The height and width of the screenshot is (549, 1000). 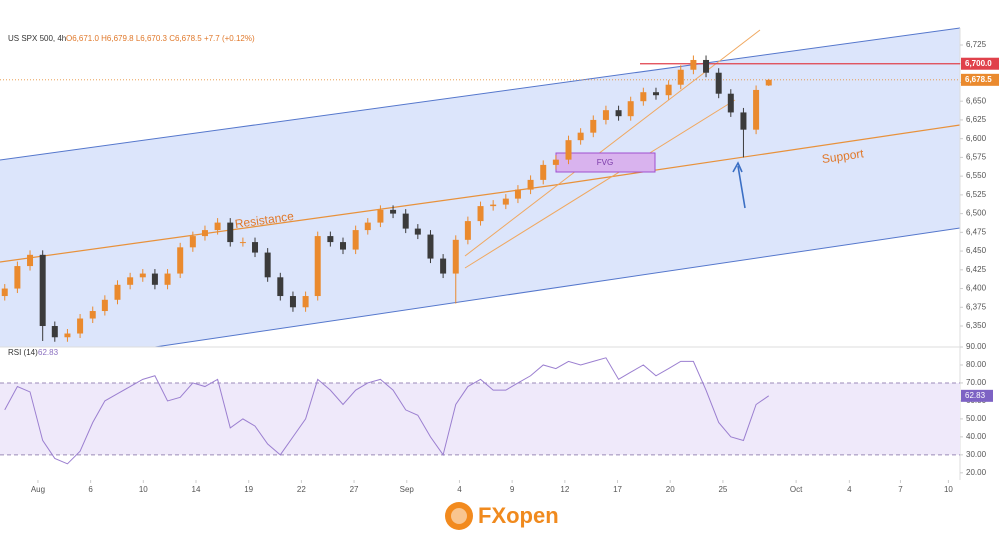 What do you see at coordinates (278, 223) in the screenshot?
I see `resistance-line` at bounding box center [278, 223].